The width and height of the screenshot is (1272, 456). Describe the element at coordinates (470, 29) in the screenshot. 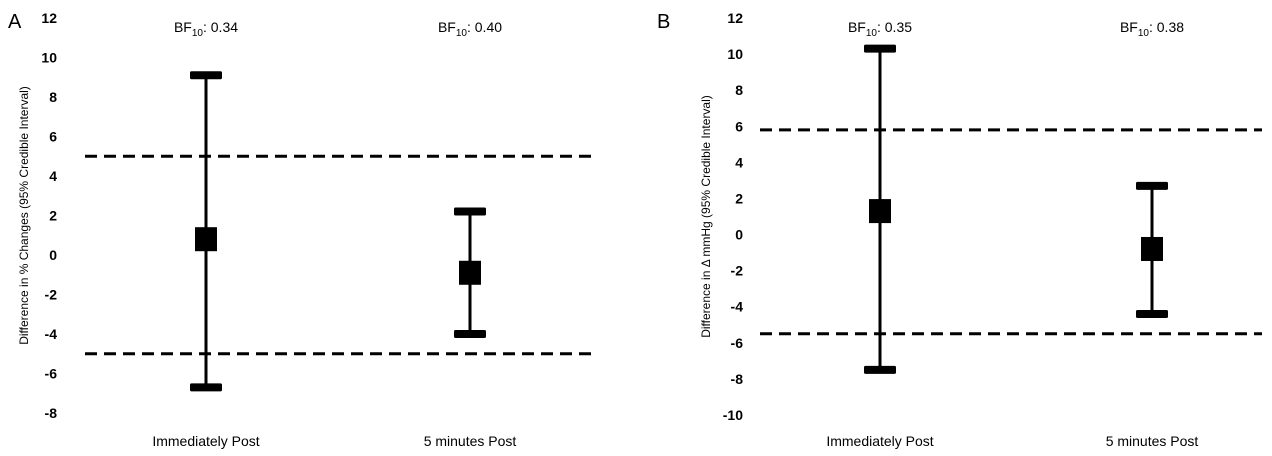

I see `bayes-factor-label: BF10: 0.40` at that location.